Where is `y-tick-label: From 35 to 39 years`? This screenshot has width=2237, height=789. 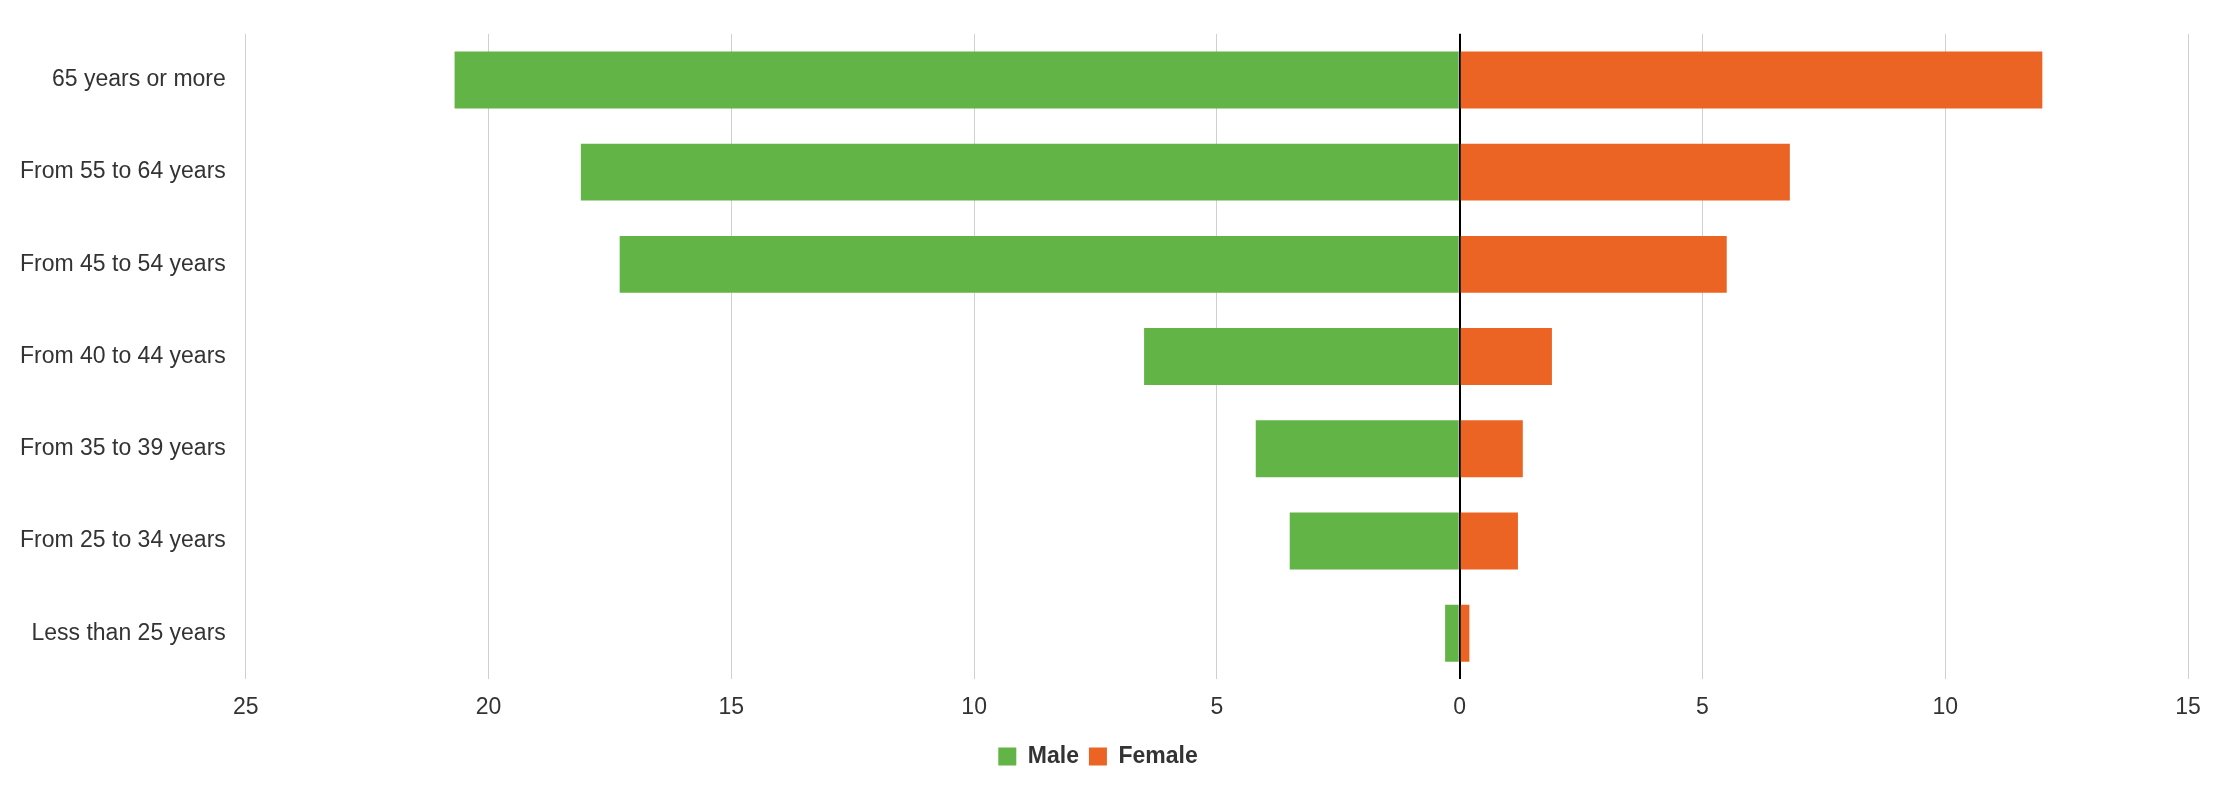 y-tick-label: From 35 to 39 years is located at coordinates (123, 447).